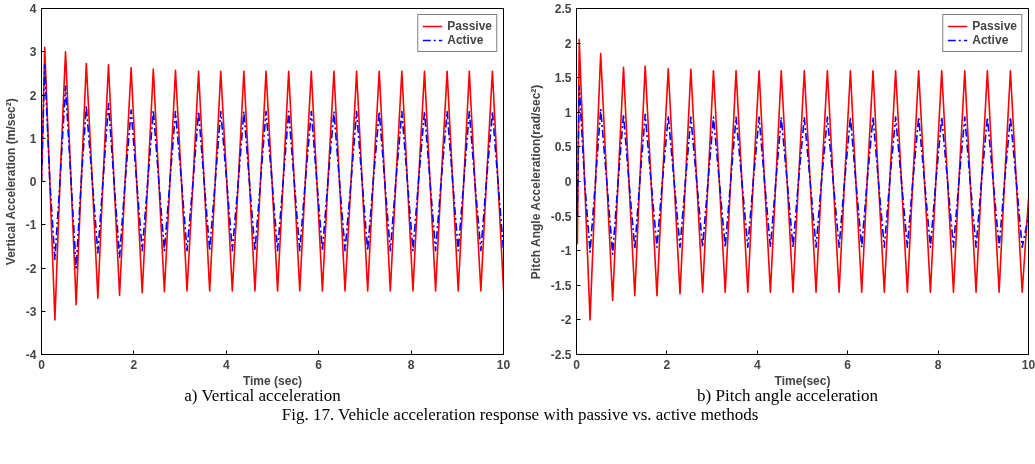 This screenshot has height=464, width=1035. I want to click on caption: Fig. 17. Vehicle acceleration response with passive vs. active methods, so click(520, 416).